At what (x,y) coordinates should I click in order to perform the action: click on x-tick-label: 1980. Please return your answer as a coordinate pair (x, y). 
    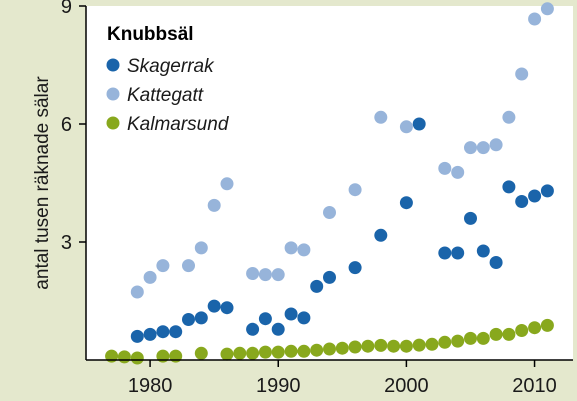
    Looking at the image, I should click on (150, 386).